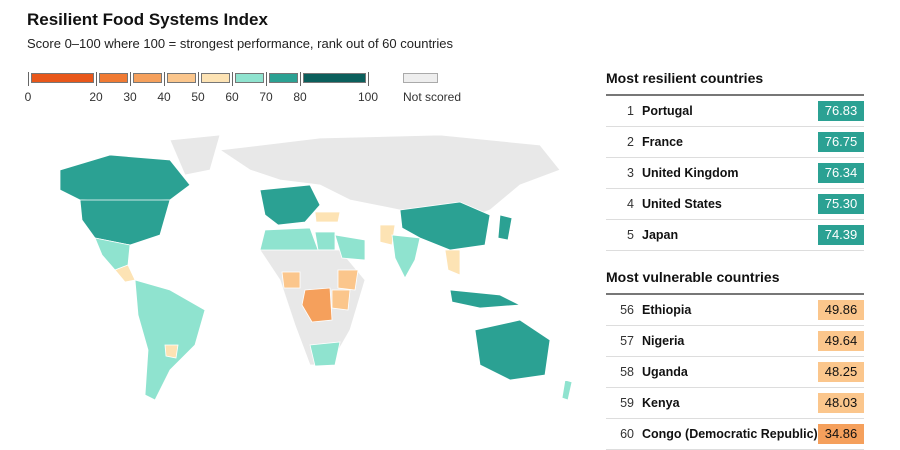 This screenshot has height=450, width=900. What do you see at coordinates (341, 300) in the screenshot?
I see `country-kenya-uganda` at bounding box center [341, 300].